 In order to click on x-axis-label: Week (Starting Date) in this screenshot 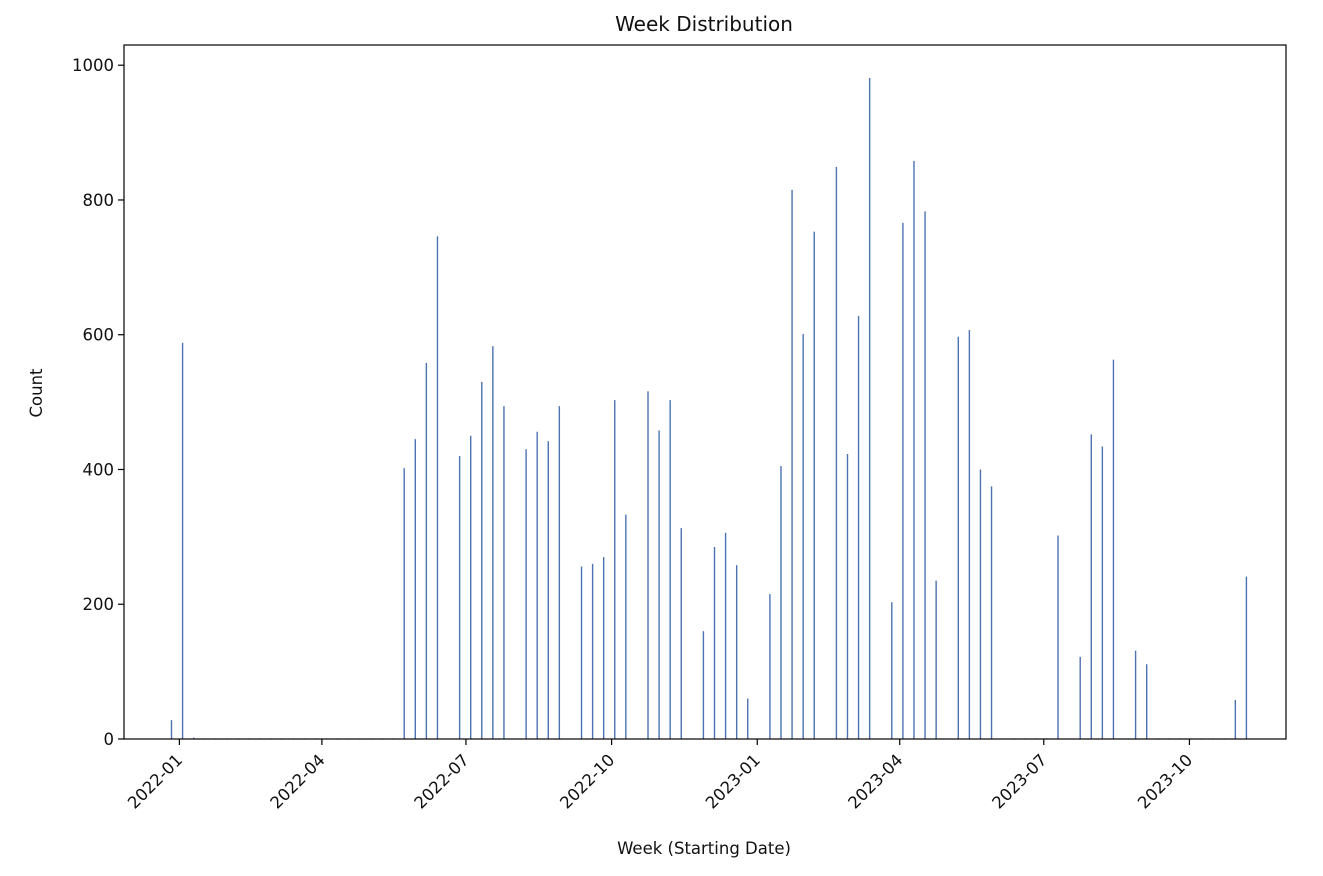, I will do `click(704, 848)`.